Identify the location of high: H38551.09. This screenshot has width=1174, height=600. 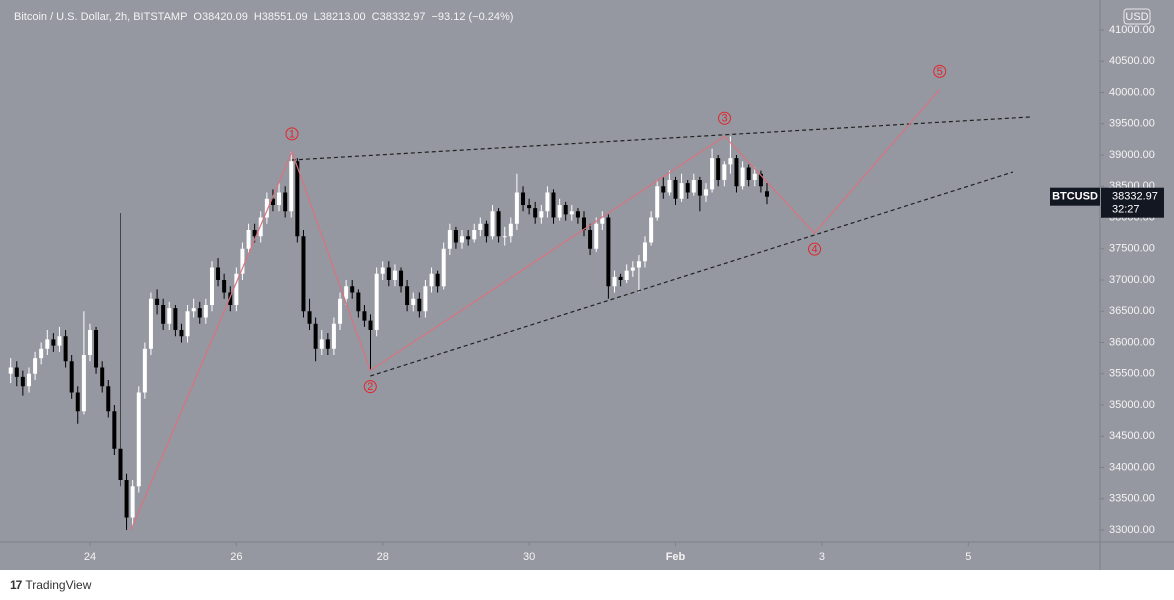
(280, 17).